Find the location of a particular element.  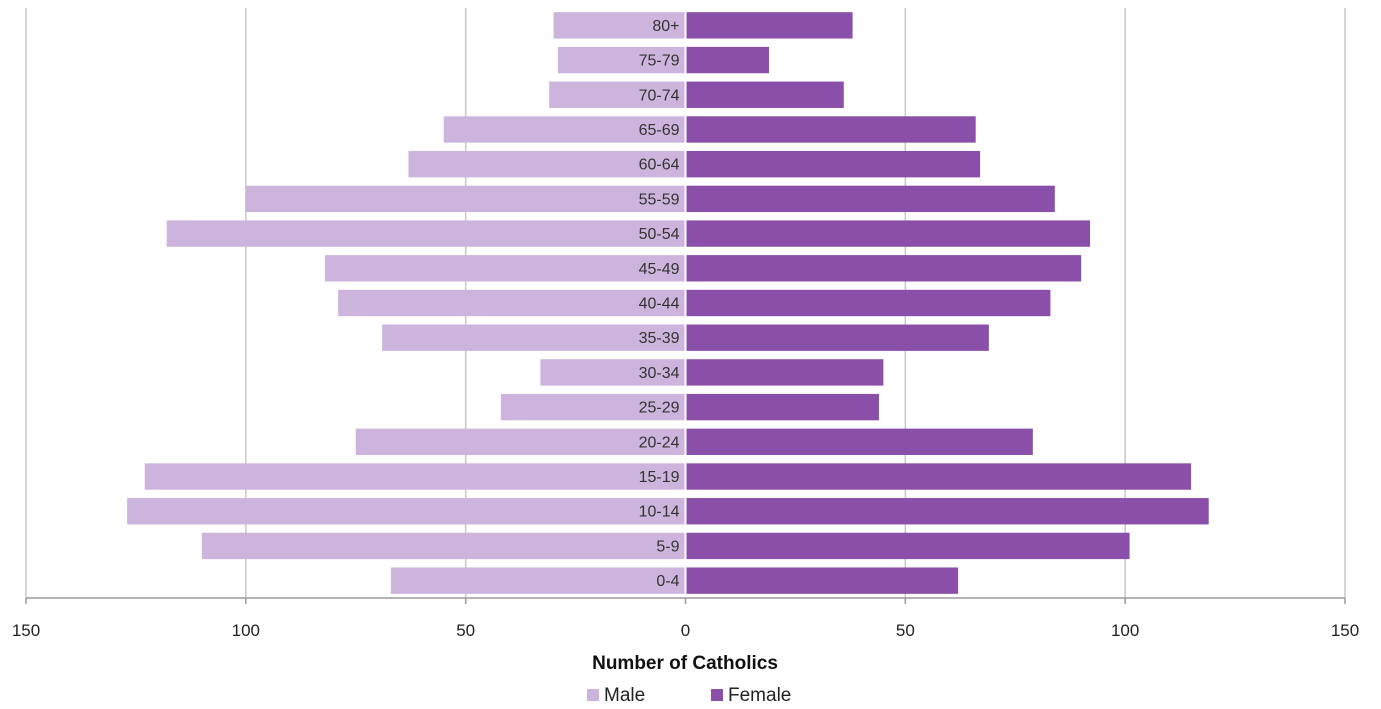

legend-label-female: Female is located at coordinates (759, 695).